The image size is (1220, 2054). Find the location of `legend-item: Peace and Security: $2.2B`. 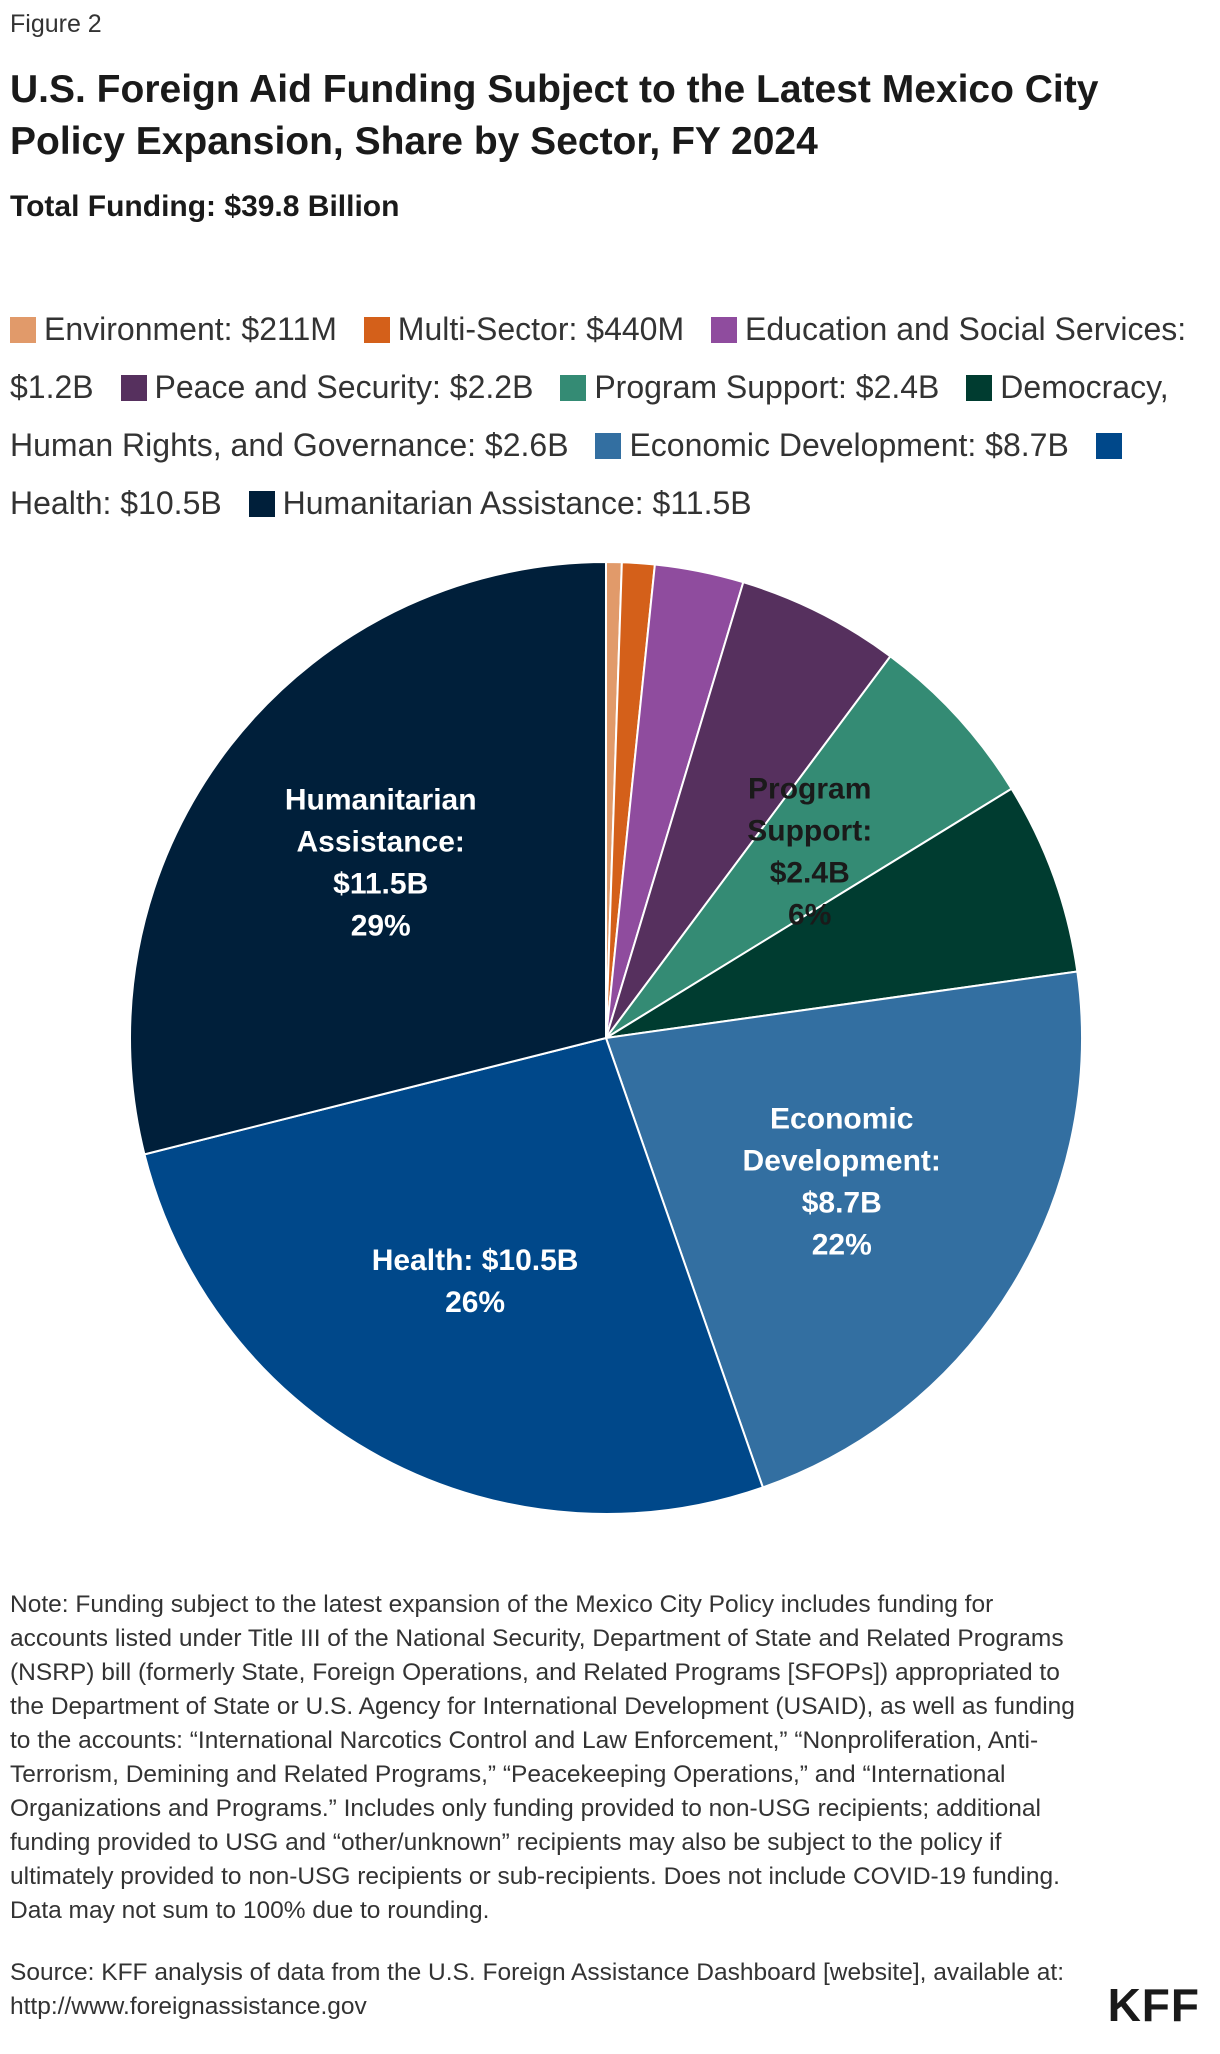

legend-item: Peace and Security: $2.2B is located at coordinates (327, 387).